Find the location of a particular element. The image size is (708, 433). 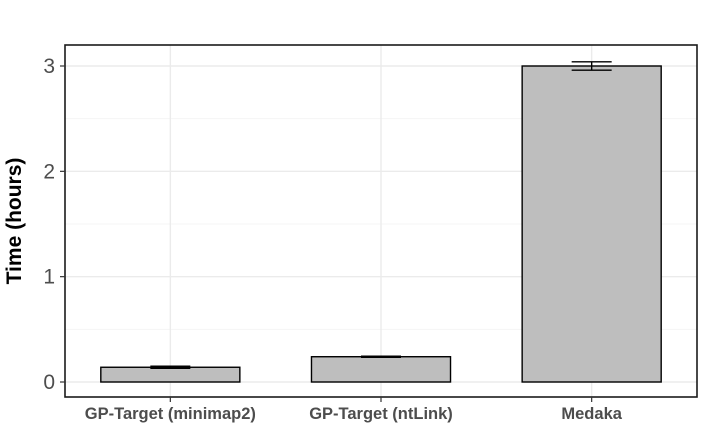

y-tick-label: 0 is located at coordinates (49, 382).